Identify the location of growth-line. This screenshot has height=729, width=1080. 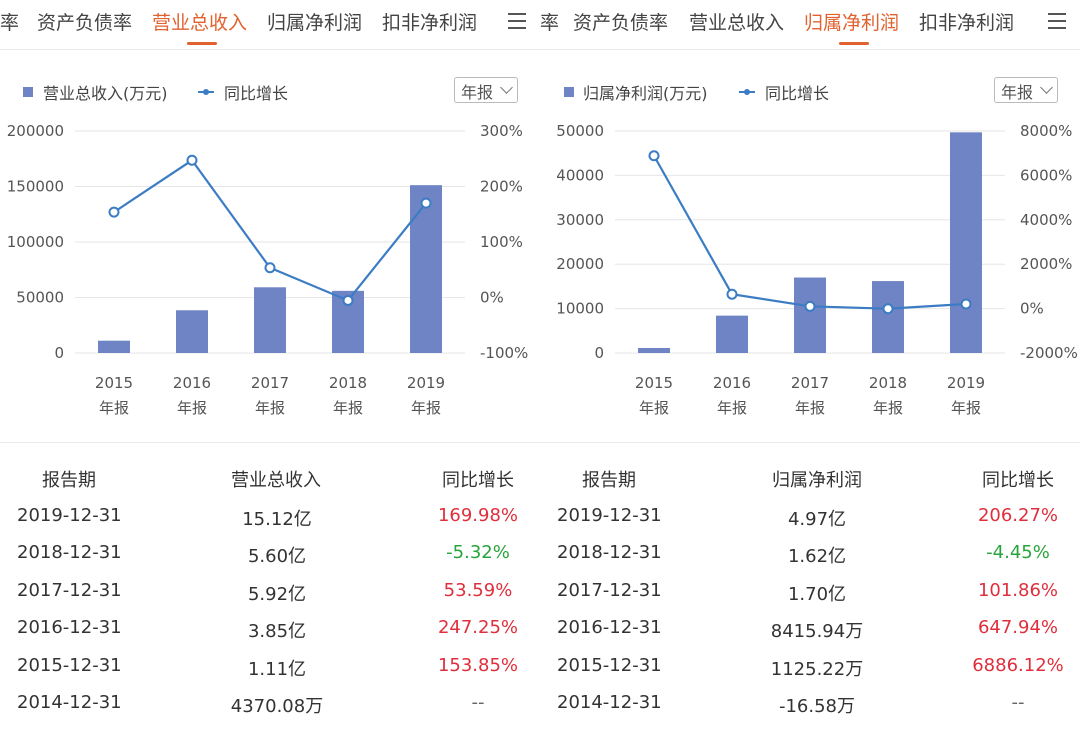
(270, 230).